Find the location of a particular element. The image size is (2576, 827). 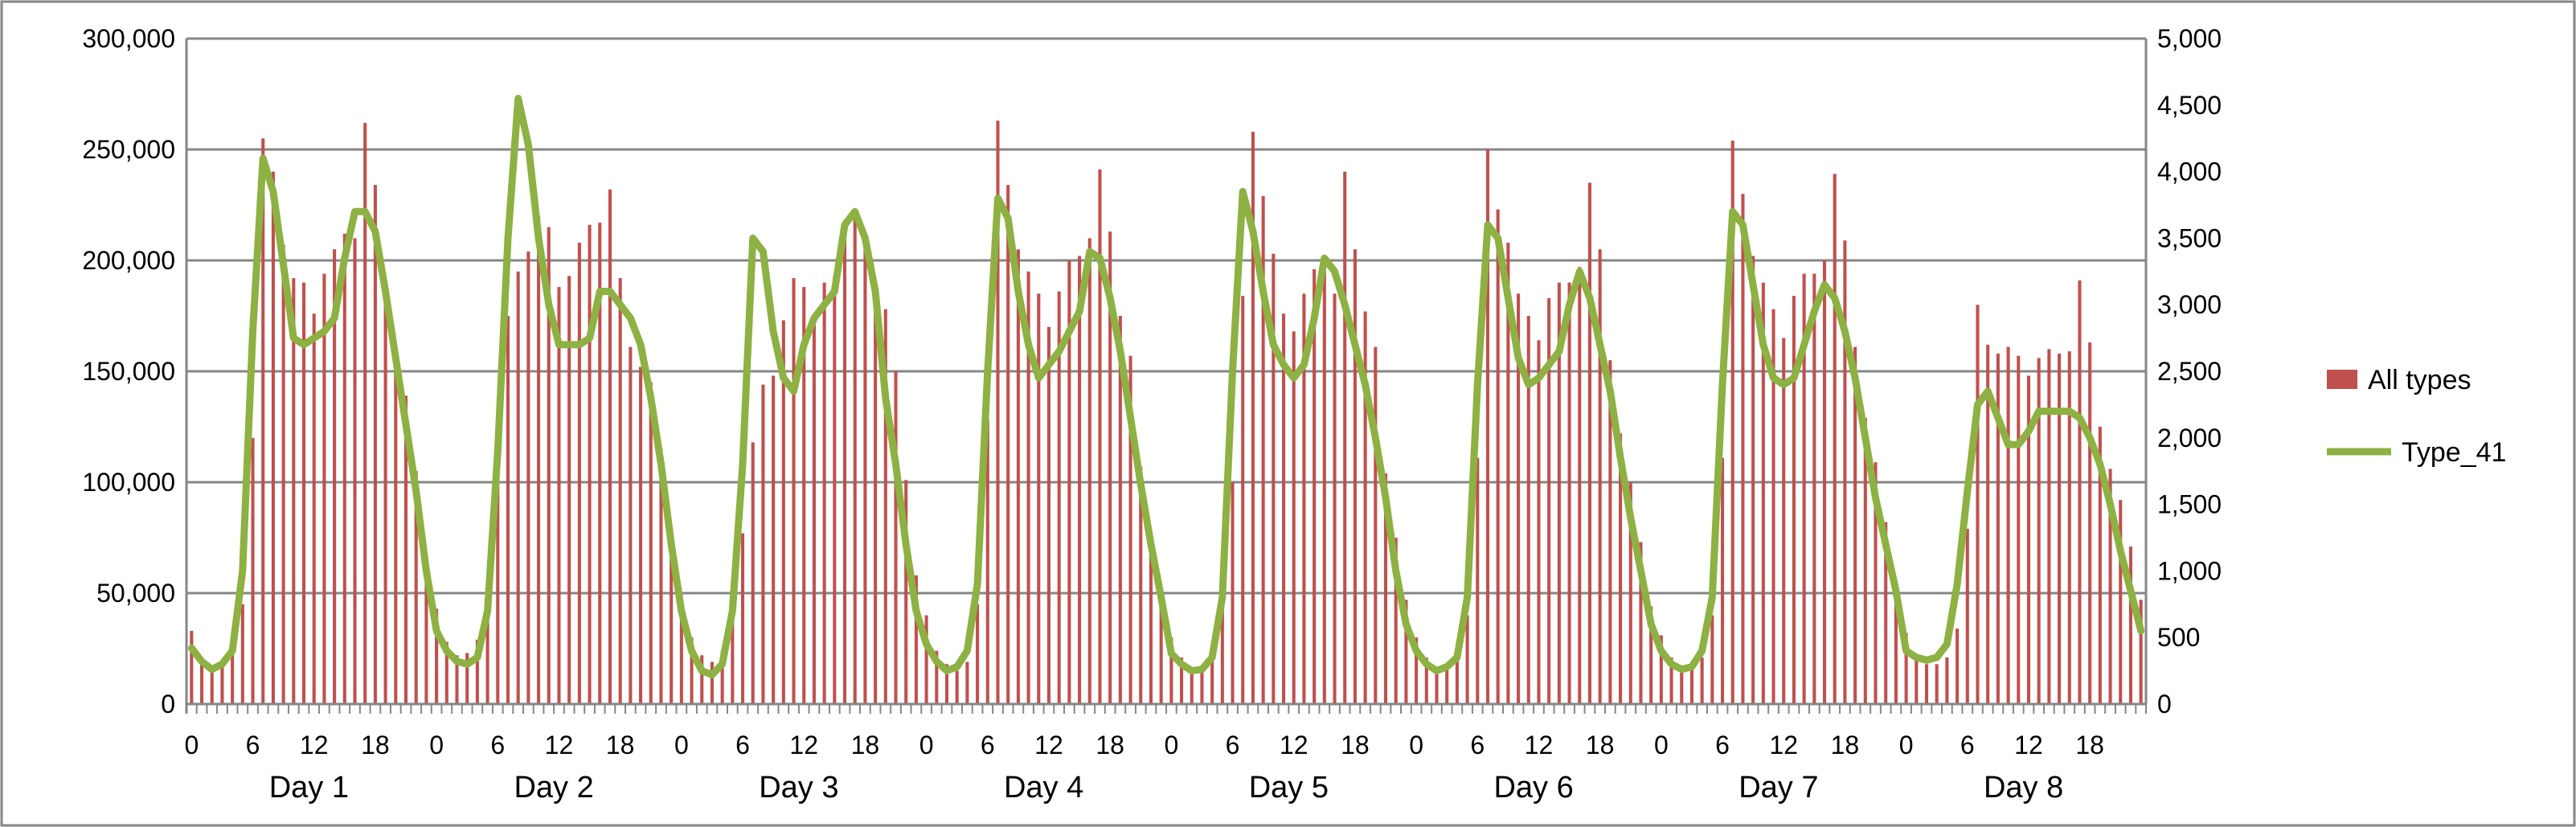

left-tick-label: 200,000 is located at coordinates (128, 260).